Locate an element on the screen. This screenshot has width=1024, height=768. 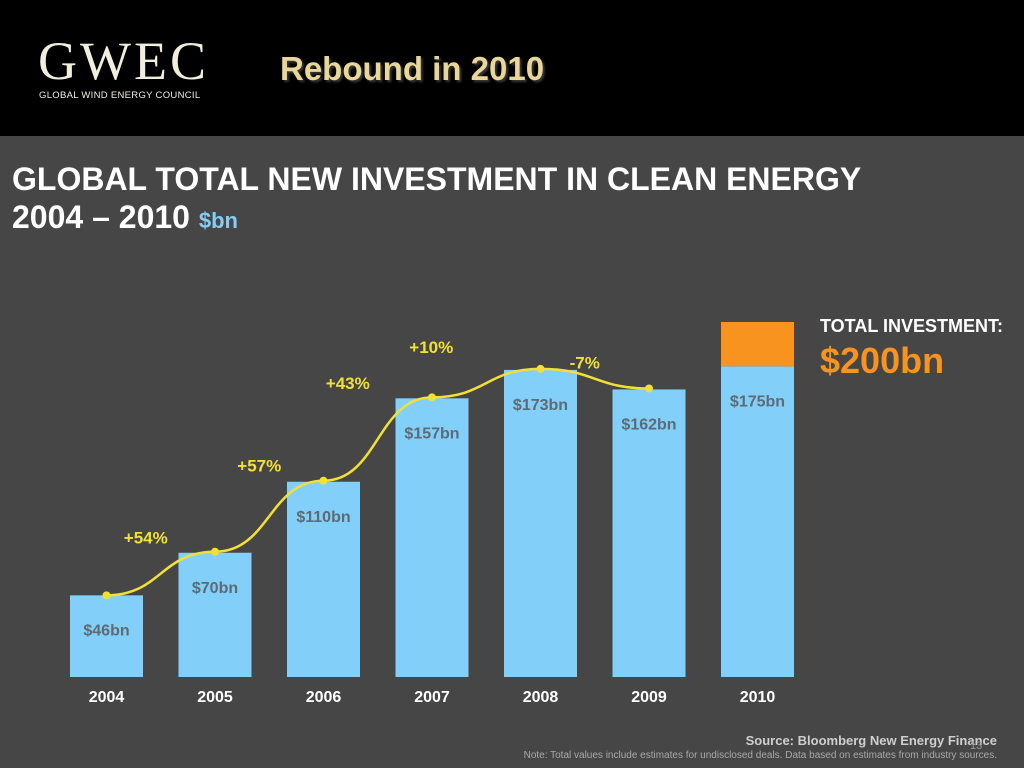
x-tick-2008: 2008 is located at coordinates (541, 697).